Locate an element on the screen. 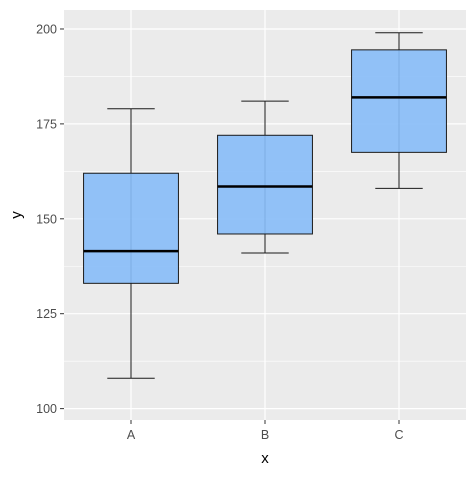 This screenshot has height=479, width=474. y-axis-ticks: 100 125 150 175 200 is located at coordinates (50, 219).